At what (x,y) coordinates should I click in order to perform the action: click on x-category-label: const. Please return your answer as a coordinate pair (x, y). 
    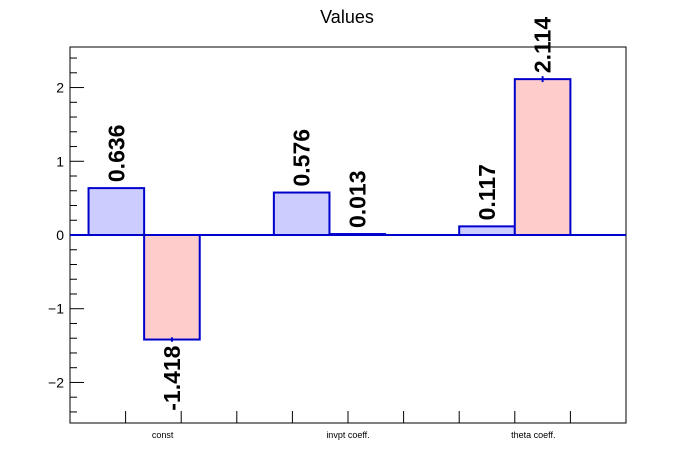
    Looking at the image, I should click on (163, 435).